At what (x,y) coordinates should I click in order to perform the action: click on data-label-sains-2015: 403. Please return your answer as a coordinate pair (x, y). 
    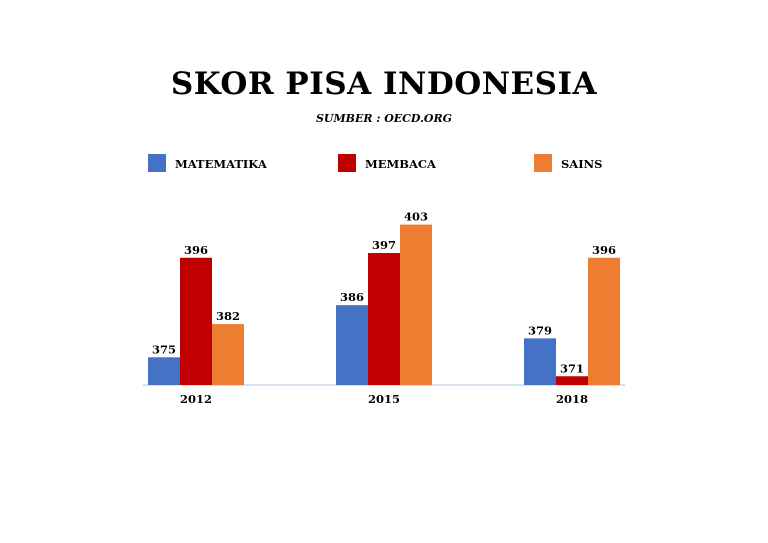
    Looking at the image, I should click on (416, 217).